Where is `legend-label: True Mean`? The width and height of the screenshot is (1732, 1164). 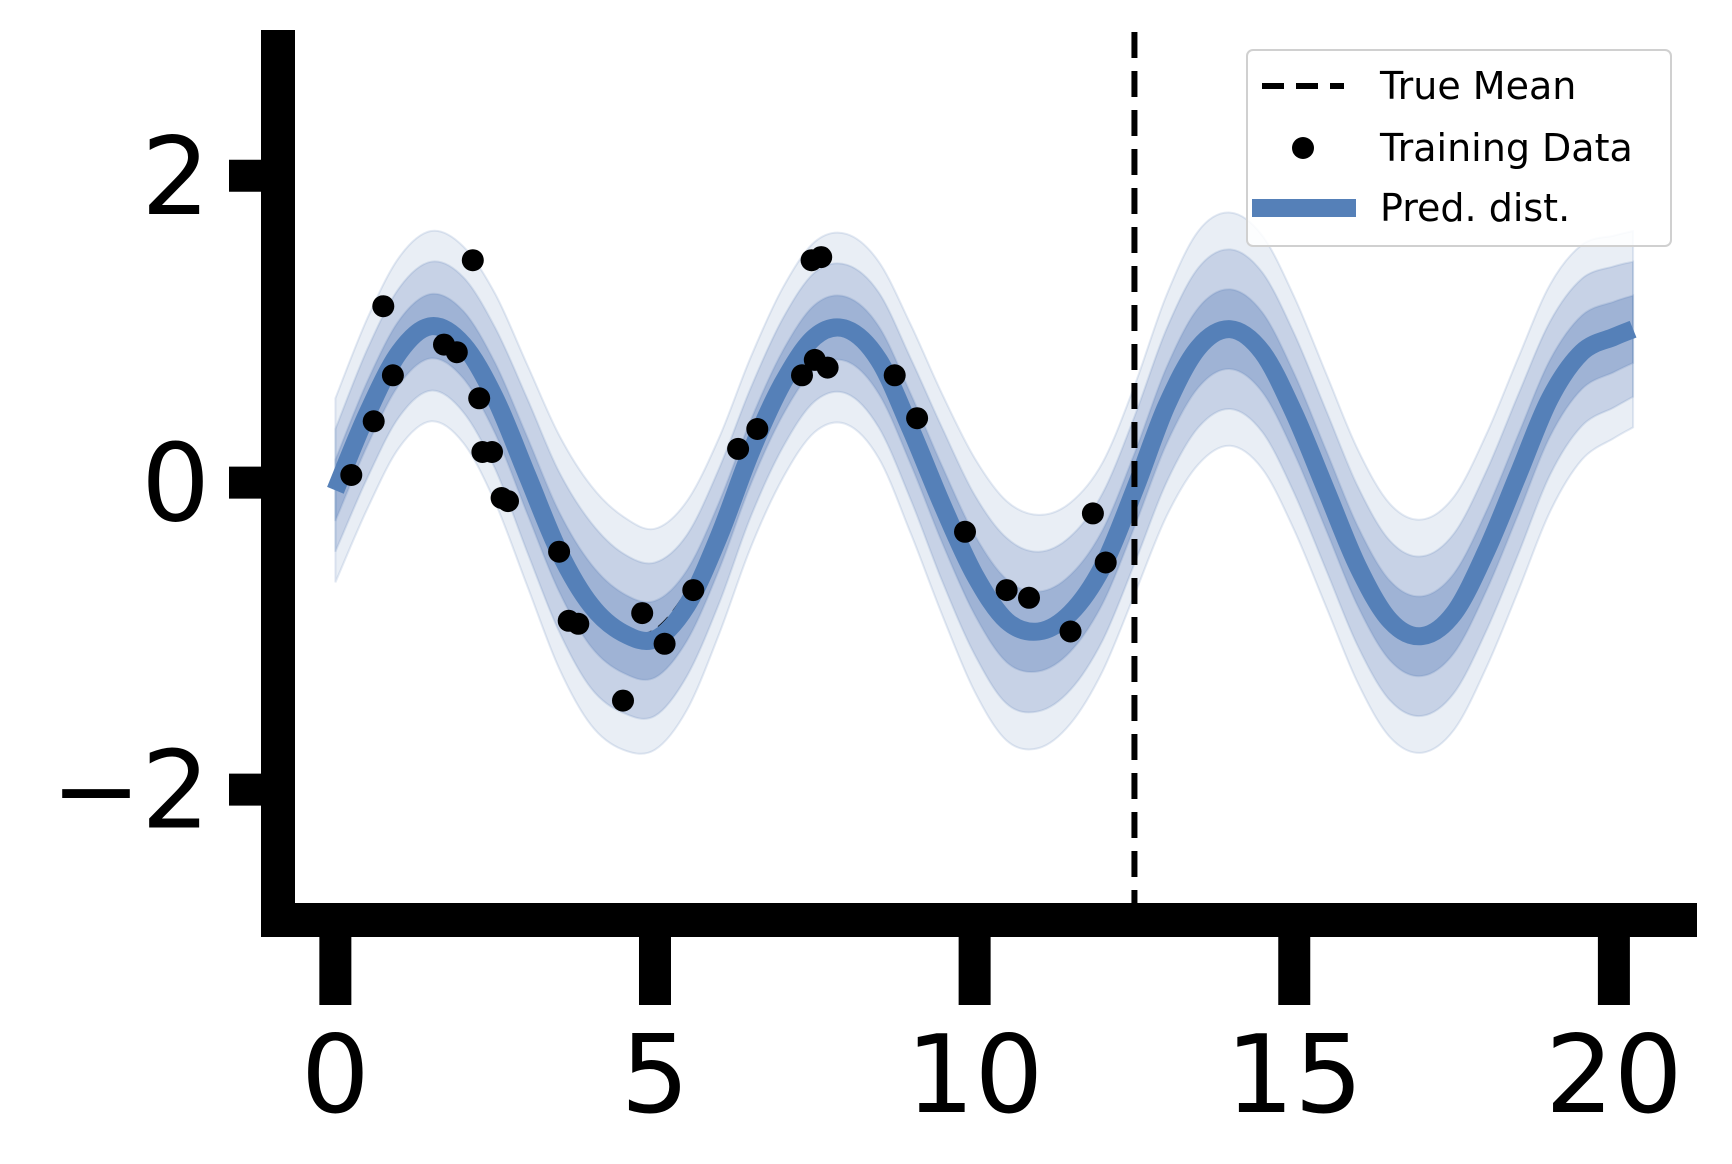
legend-label: True Mean is located at coordinates (1477, 86).